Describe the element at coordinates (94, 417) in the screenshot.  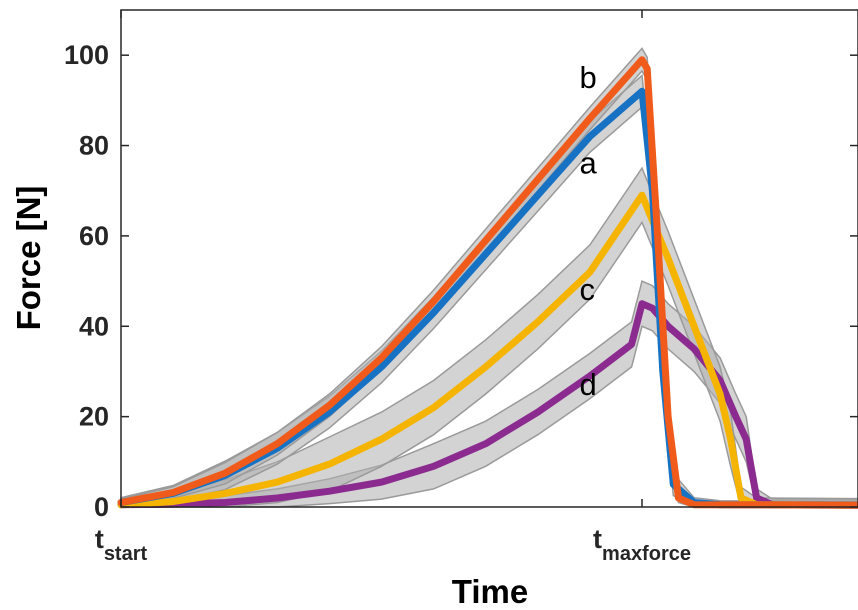
I see `y-tick-label: 20` at that location.